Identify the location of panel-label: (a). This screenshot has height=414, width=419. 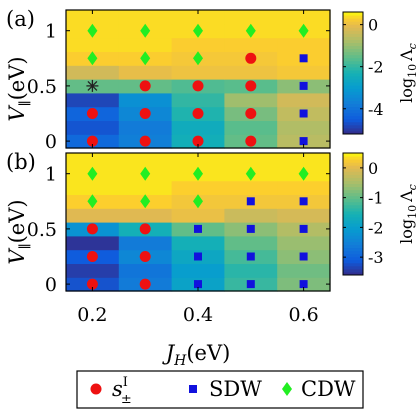
(20, 19).